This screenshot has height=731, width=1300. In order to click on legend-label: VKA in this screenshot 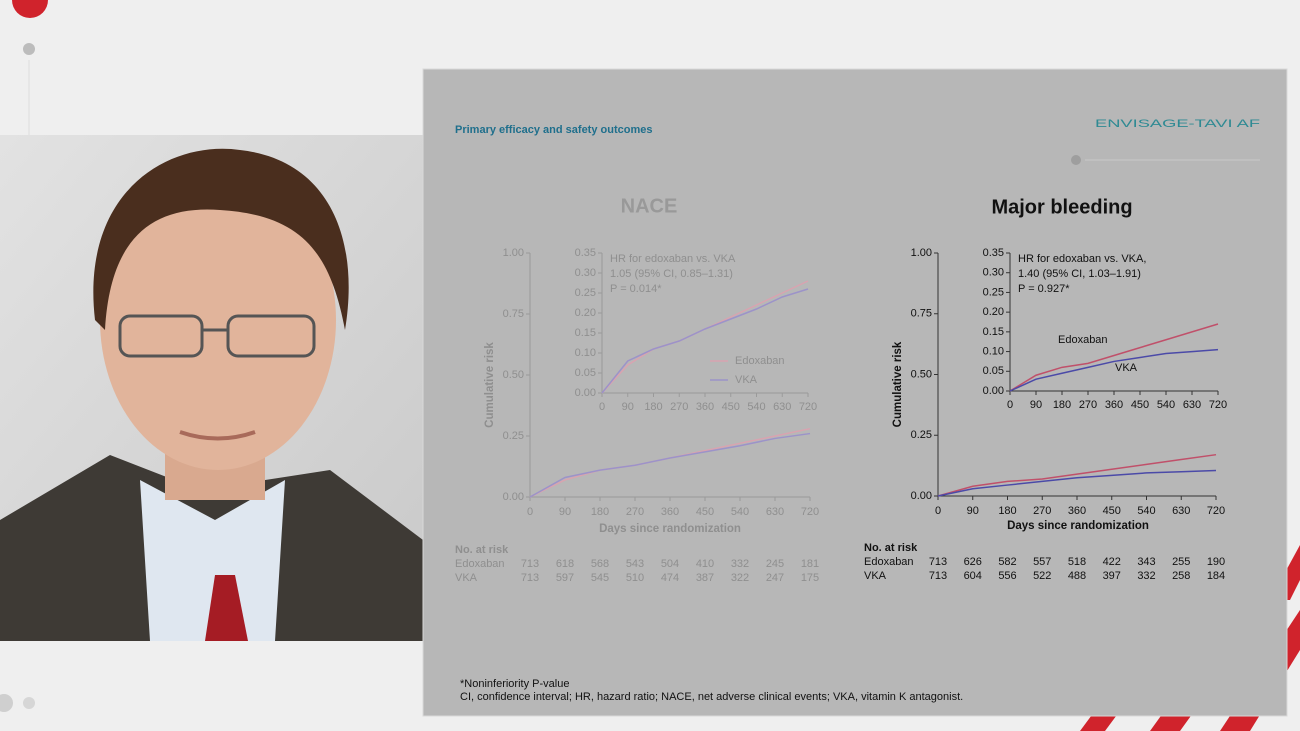, I will do `click(1126, 368)`.